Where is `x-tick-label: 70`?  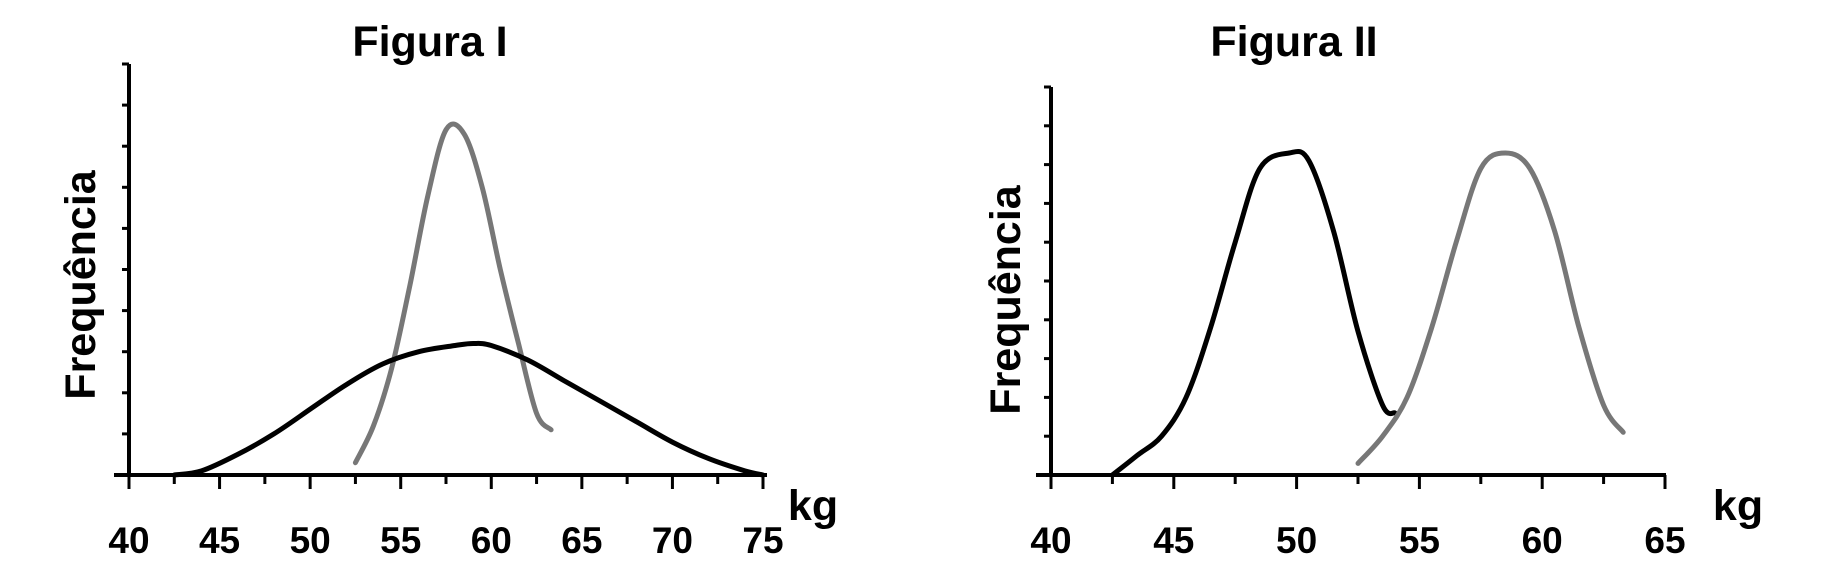
x-tick-label: 70 is located at coordinates (672, 540).